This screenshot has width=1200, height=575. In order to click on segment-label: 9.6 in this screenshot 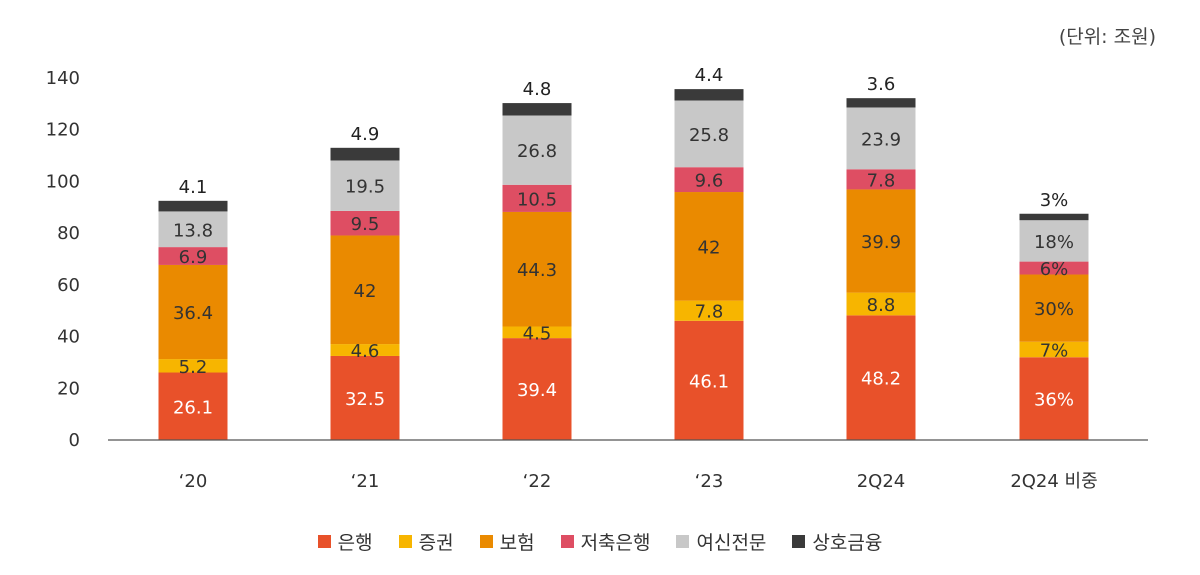, I will do `click(709, 181)`.